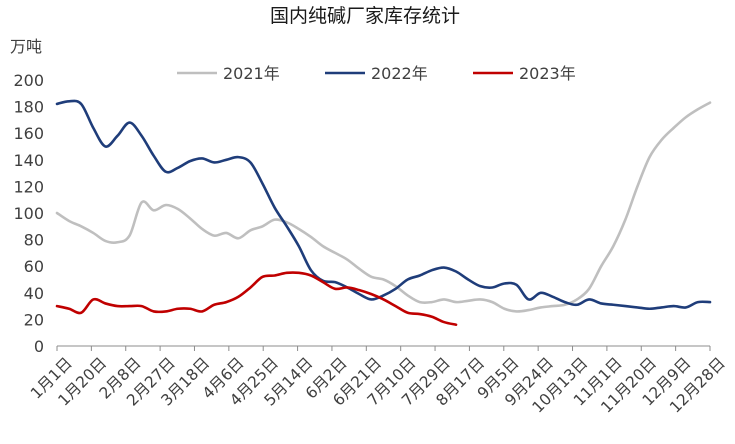 The image size is (735, 444). I want to click on y-tick-label: 0, so click(39, 346).